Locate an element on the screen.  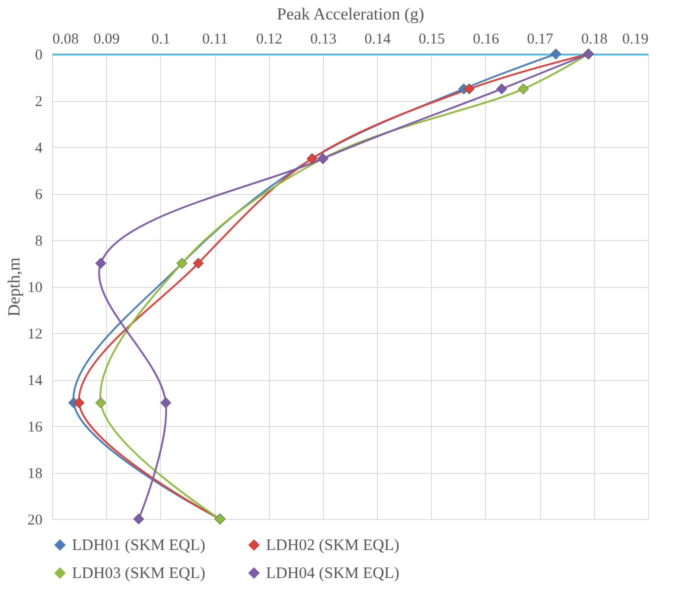
y-tick-label: 10 is located at coordinates (35, 288).